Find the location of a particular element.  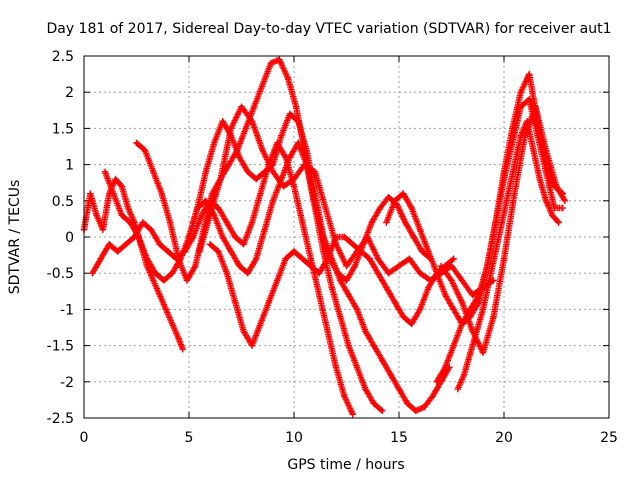

y-tick-label: -0.5 is located at coordinates (60, 274).